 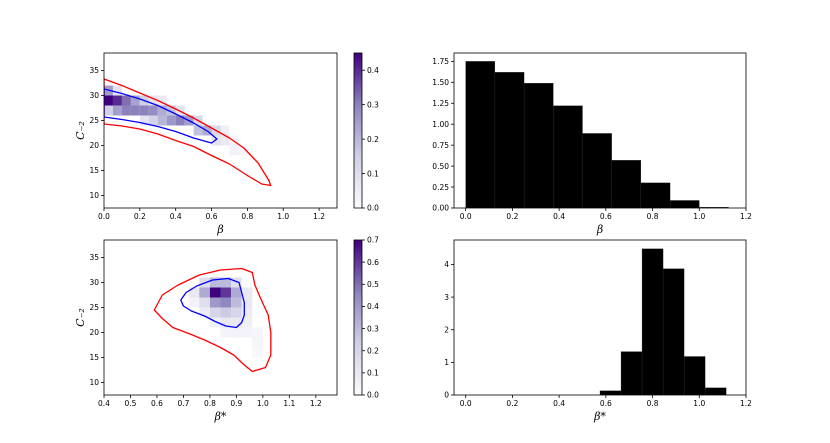 What do you see at coordinates (212, 303) in the screenshot?
I see `contour-inner-blue` at bounding box center [212, 303].